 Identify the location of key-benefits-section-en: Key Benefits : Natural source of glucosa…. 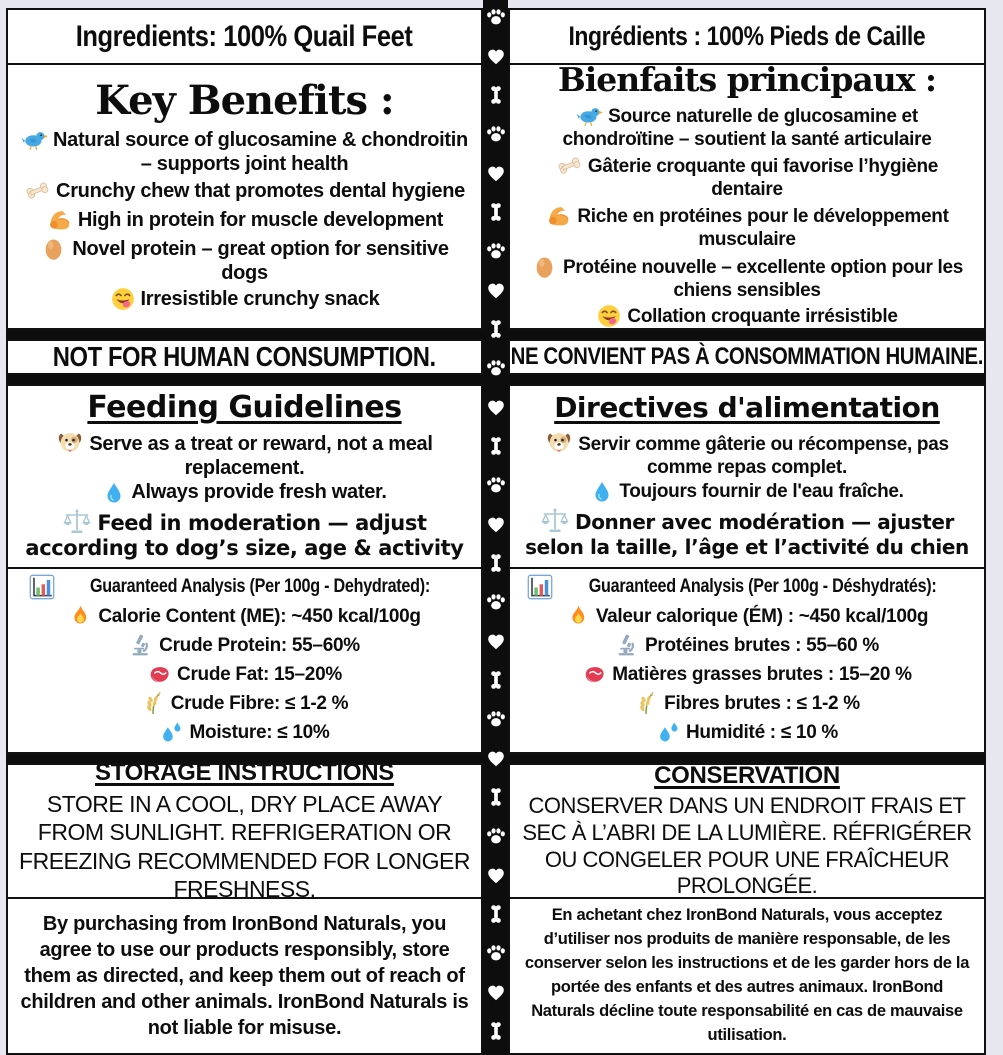
(244, 196).